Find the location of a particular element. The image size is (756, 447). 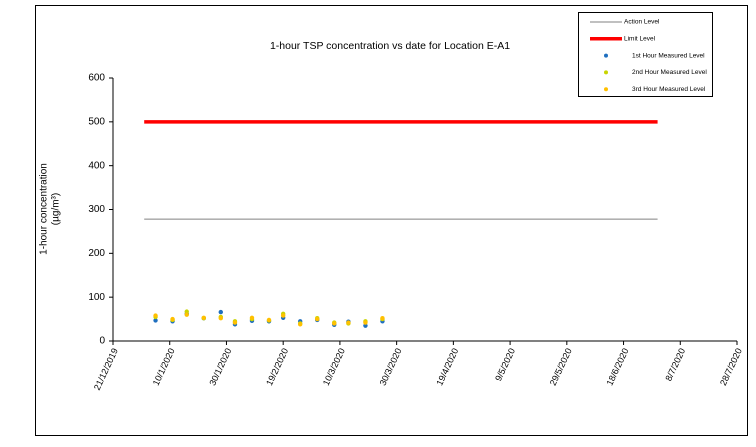

legend is located at coordinates (645, 54).